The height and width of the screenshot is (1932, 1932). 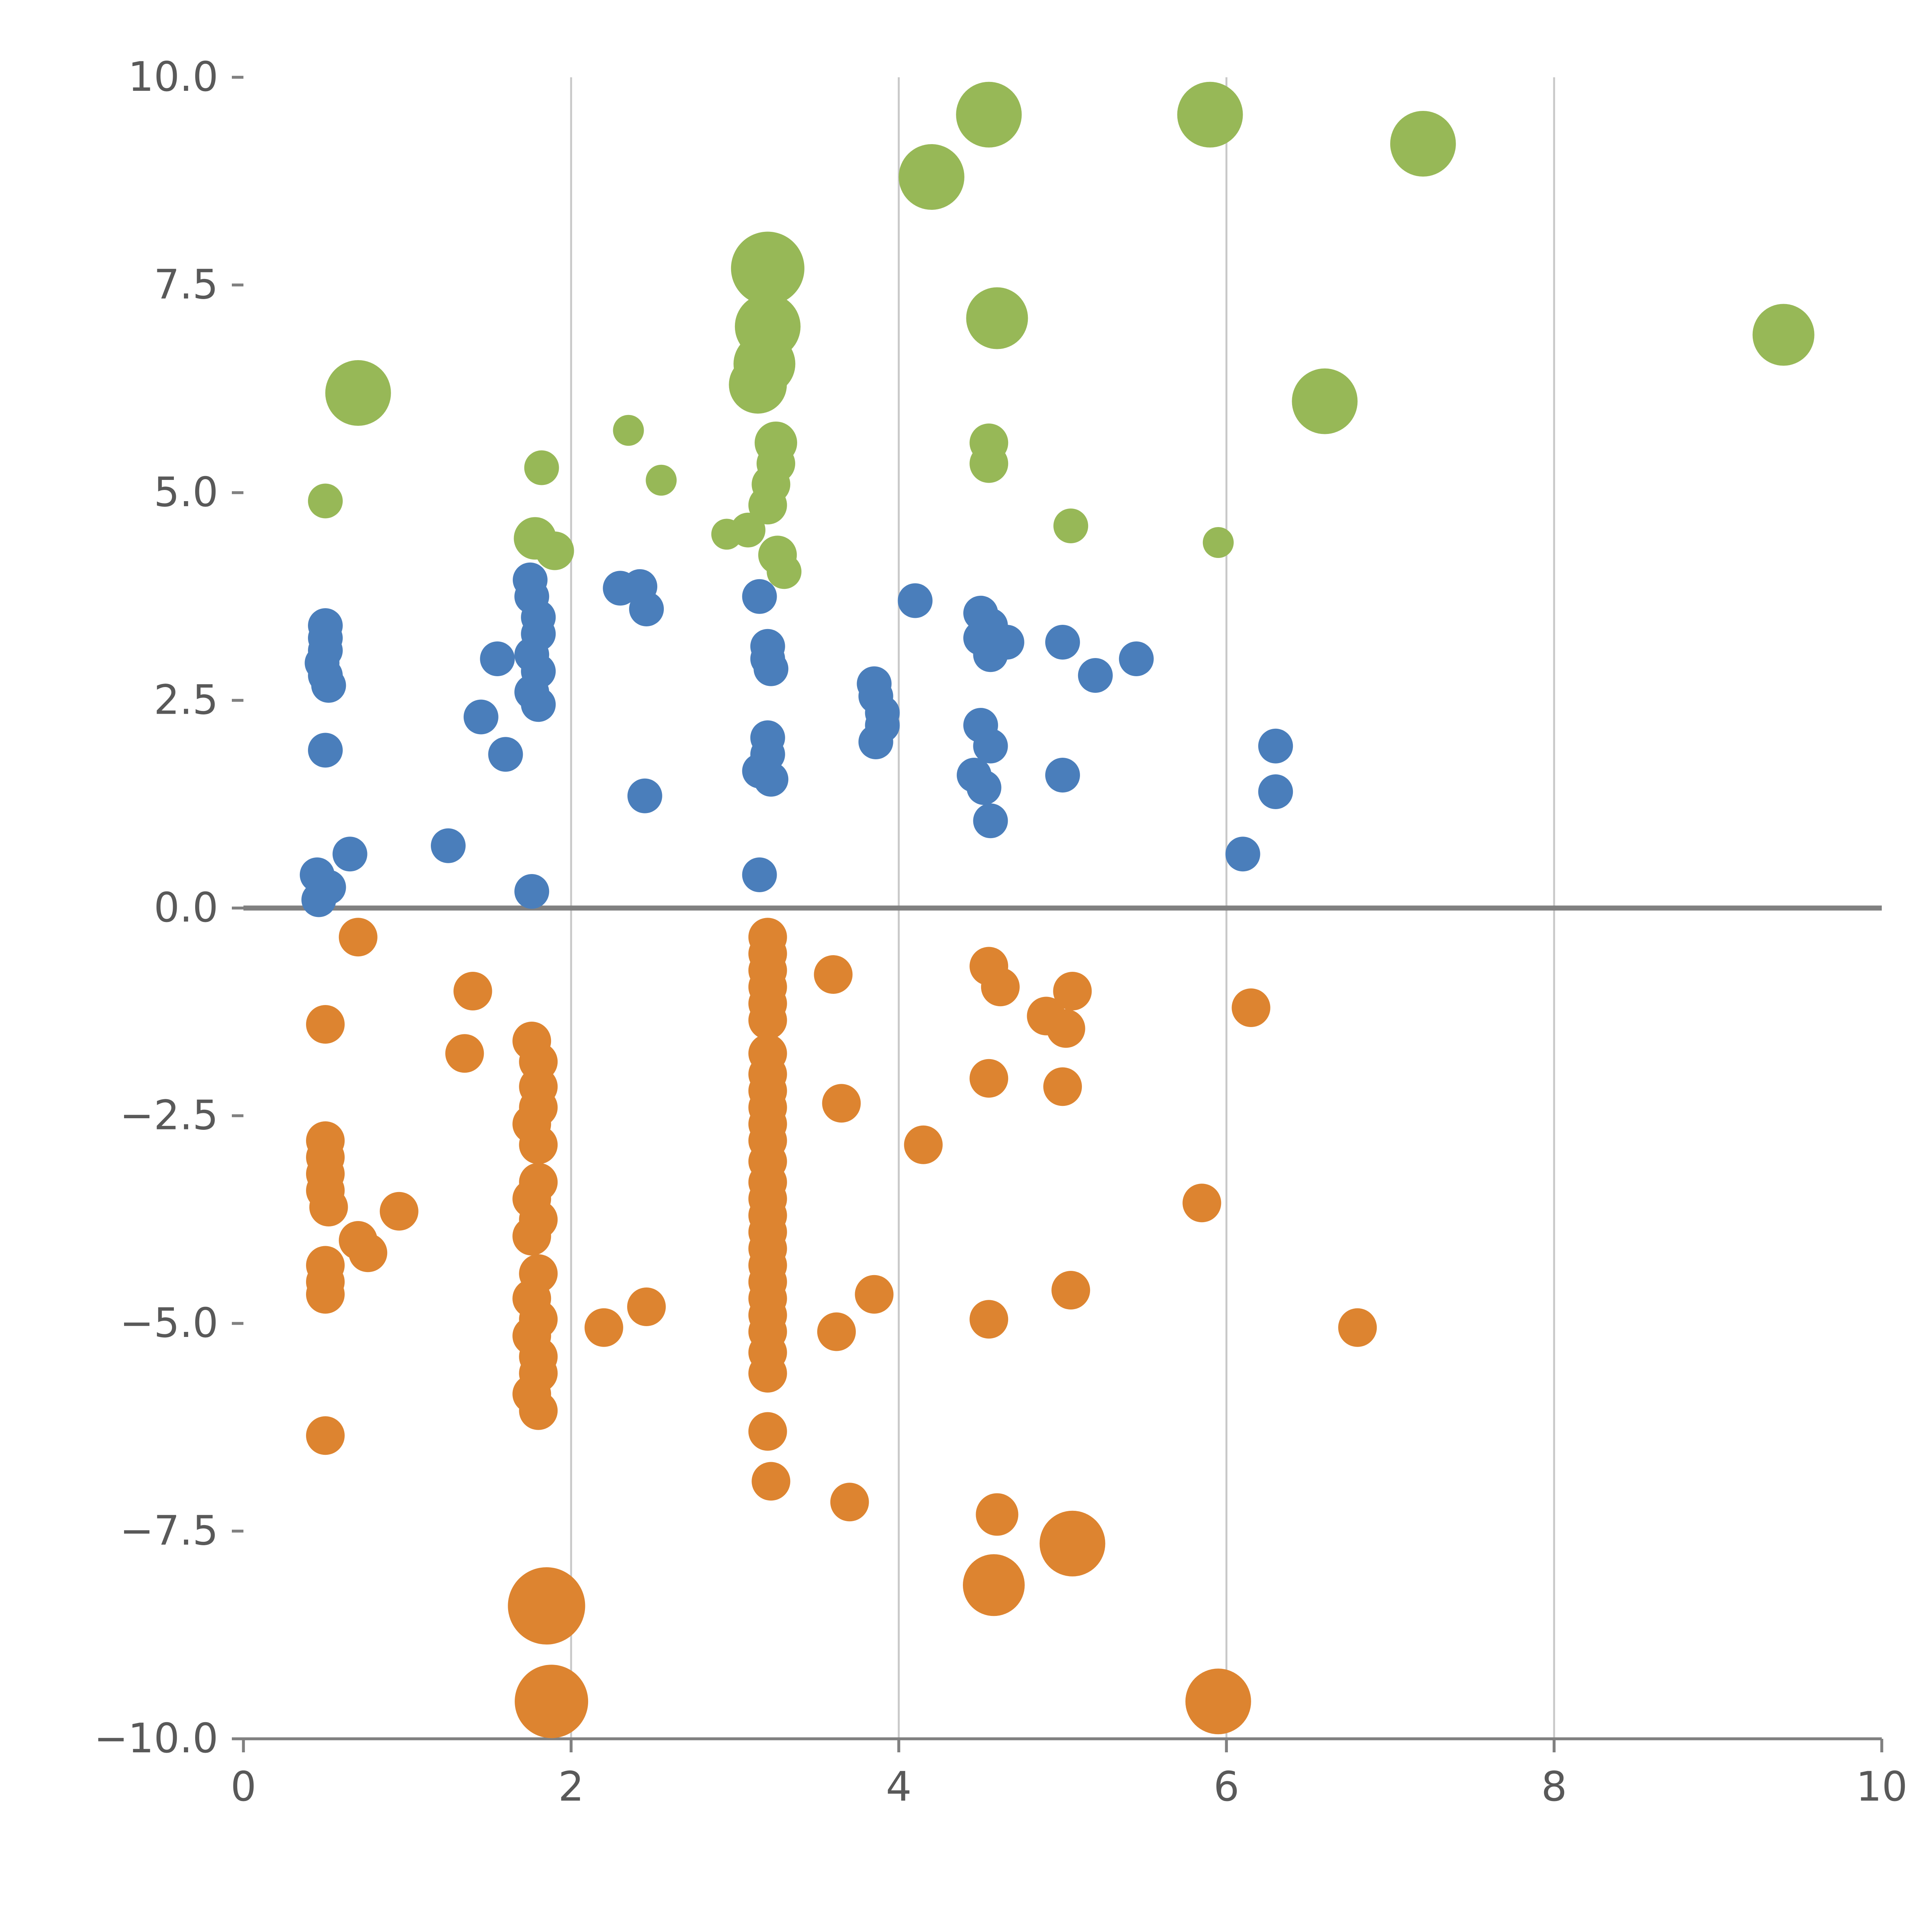 What do you see at coordinates (1882, 1786) in the screenshot?
I see `x-tick-label: 10` at bounding box center [1882, 1786].